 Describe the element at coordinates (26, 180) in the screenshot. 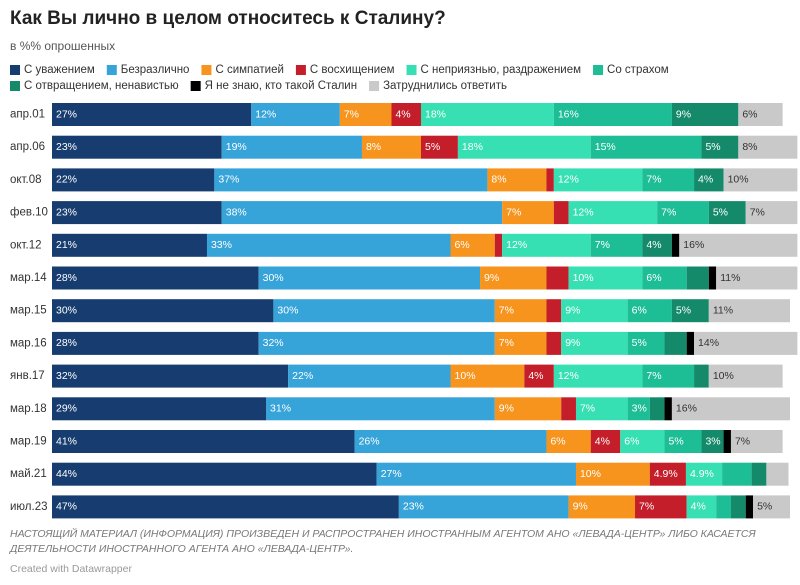

I see `y-tick-label: окт.08` at that location.